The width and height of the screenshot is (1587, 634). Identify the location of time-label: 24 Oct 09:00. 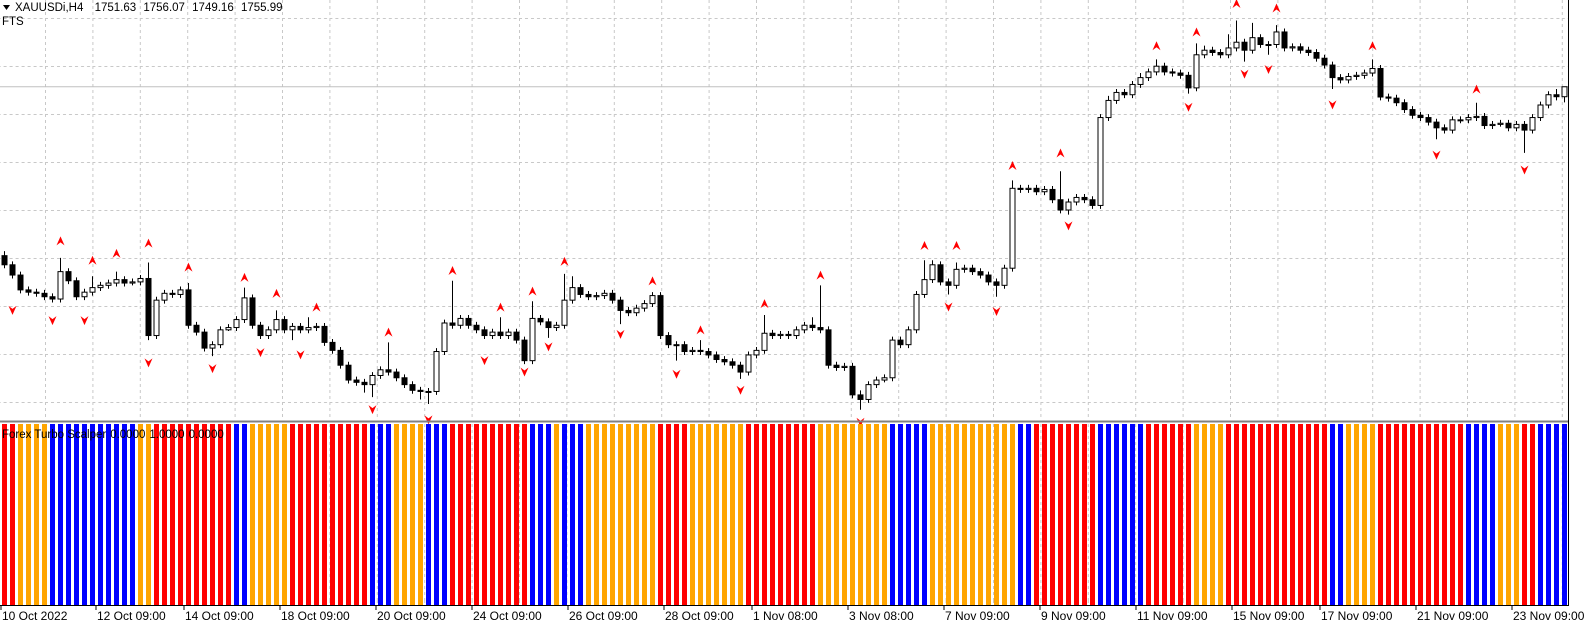
(507, 616).